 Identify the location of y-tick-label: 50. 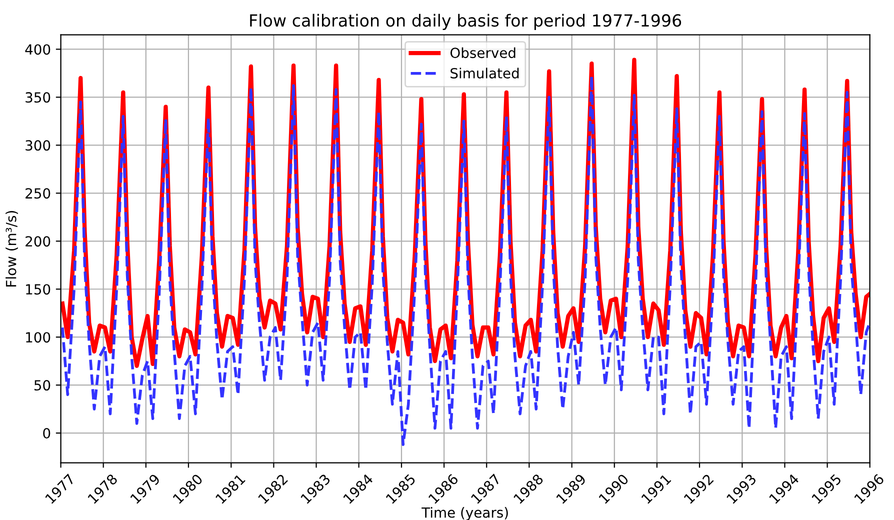
(42, 385).